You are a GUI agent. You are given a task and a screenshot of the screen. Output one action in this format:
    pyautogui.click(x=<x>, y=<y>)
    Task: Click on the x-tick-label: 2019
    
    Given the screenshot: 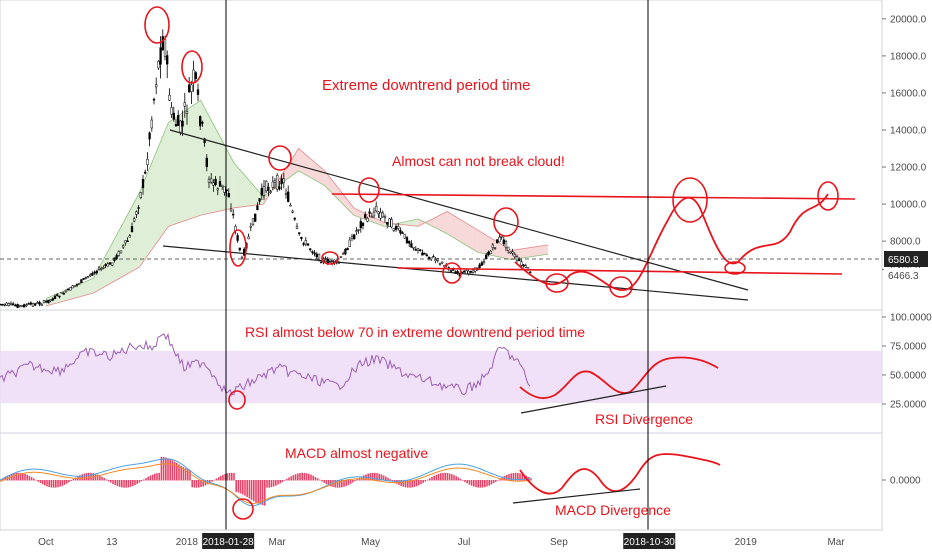 What is the action you would take?
    pyautogui.click(x=746, y=542)
    